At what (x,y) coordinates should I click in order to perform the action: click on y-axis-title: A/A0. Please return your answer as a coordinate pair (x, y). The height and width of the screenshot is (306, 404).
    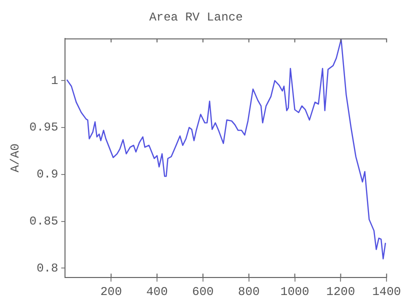
    Looking at the image, I should click on (15, 158).